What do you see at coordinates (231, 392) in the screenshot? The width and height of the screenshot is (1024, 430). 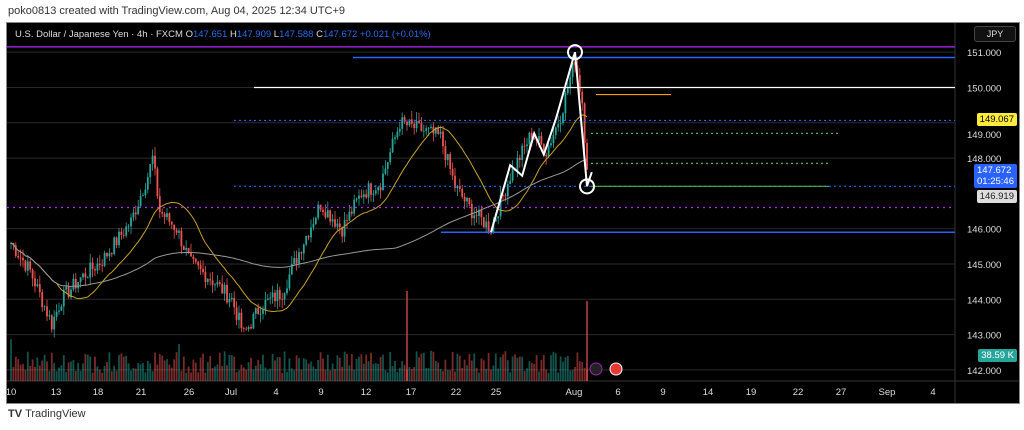 I see `time-axis-label: Jul` at bounding box center [231, 392].